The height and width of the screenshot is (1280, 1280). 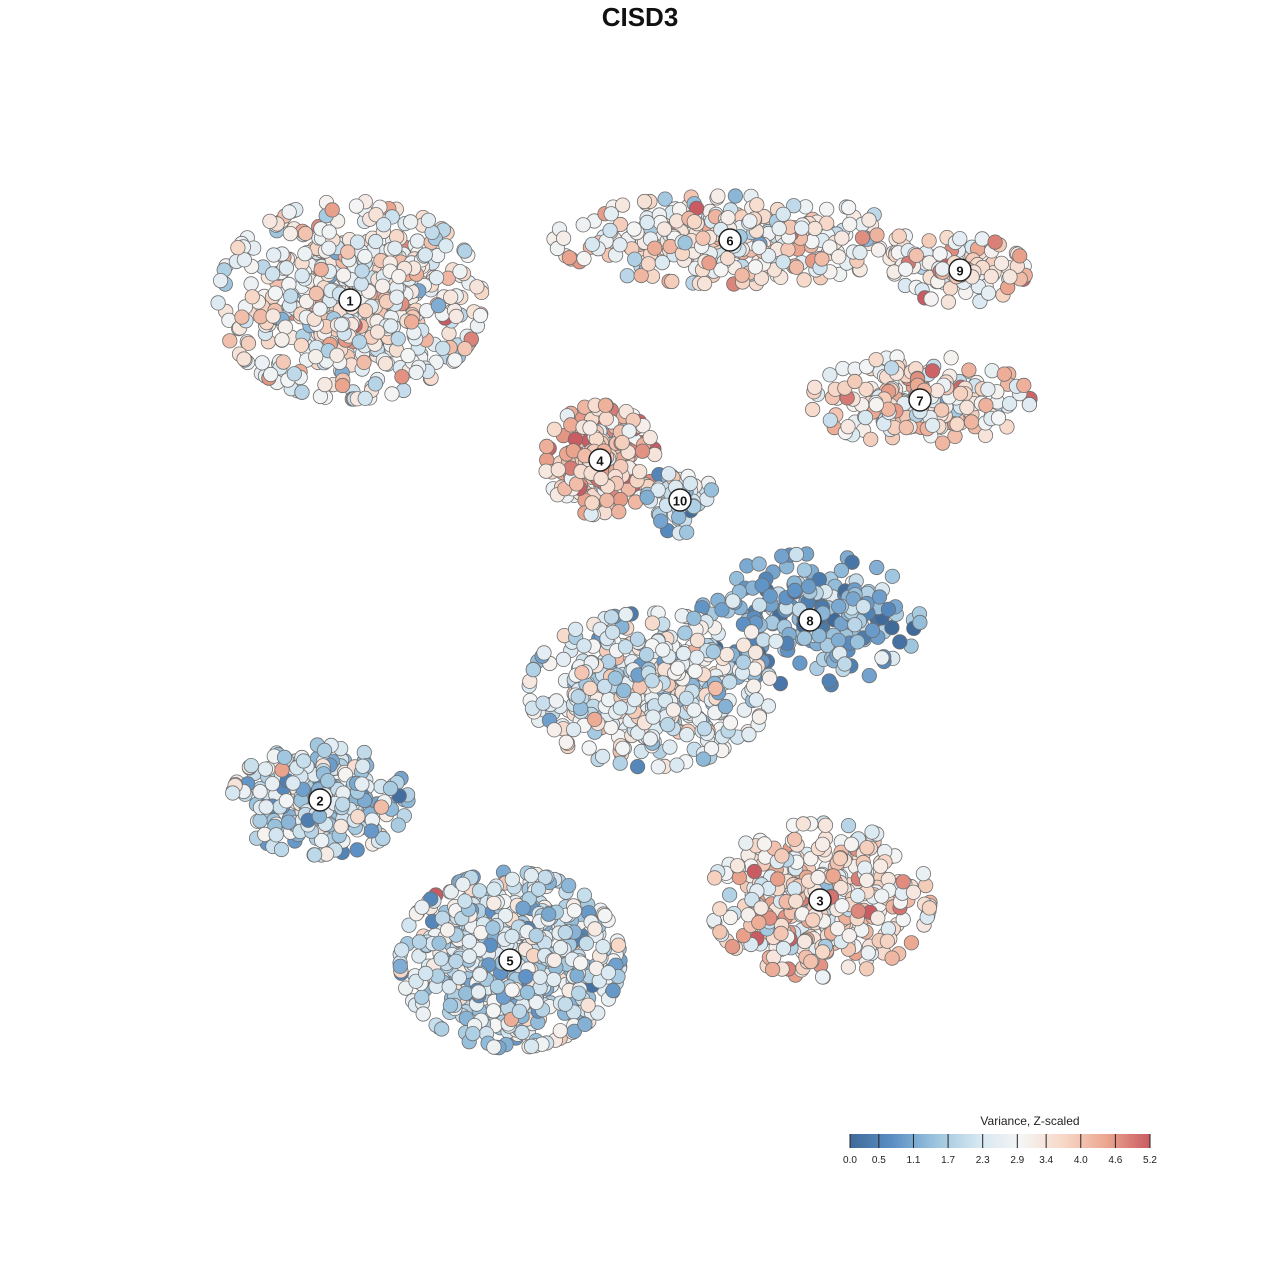 What do you see at coordinates (730, 240) in the screenshot?
I see `cluster-label-circle` at bounding box center [730, 240].